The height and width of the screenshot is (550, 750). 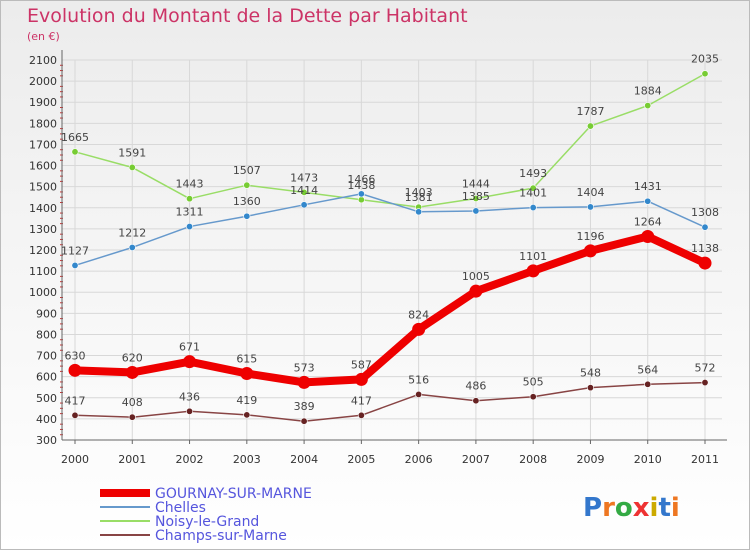 I want to click on x-tick-label: 2001, so click(x=132, y=459).